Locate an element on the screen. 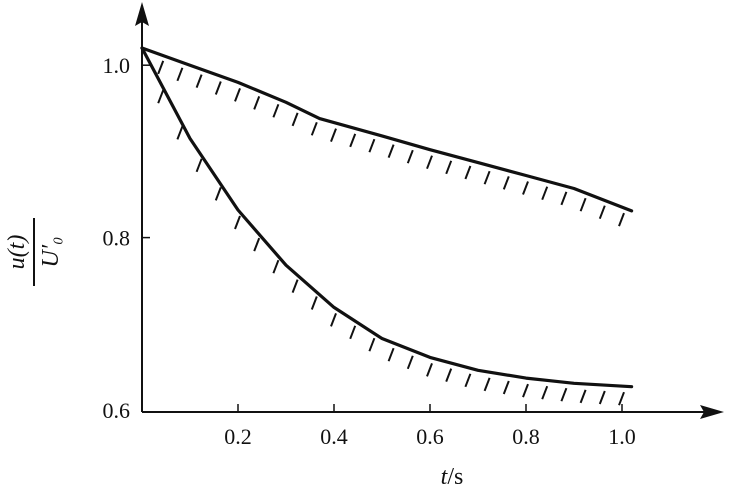 The width and height of the screenshot is (734, 493). y-tick-label: 0.6 is located at coordinates (117, 410).